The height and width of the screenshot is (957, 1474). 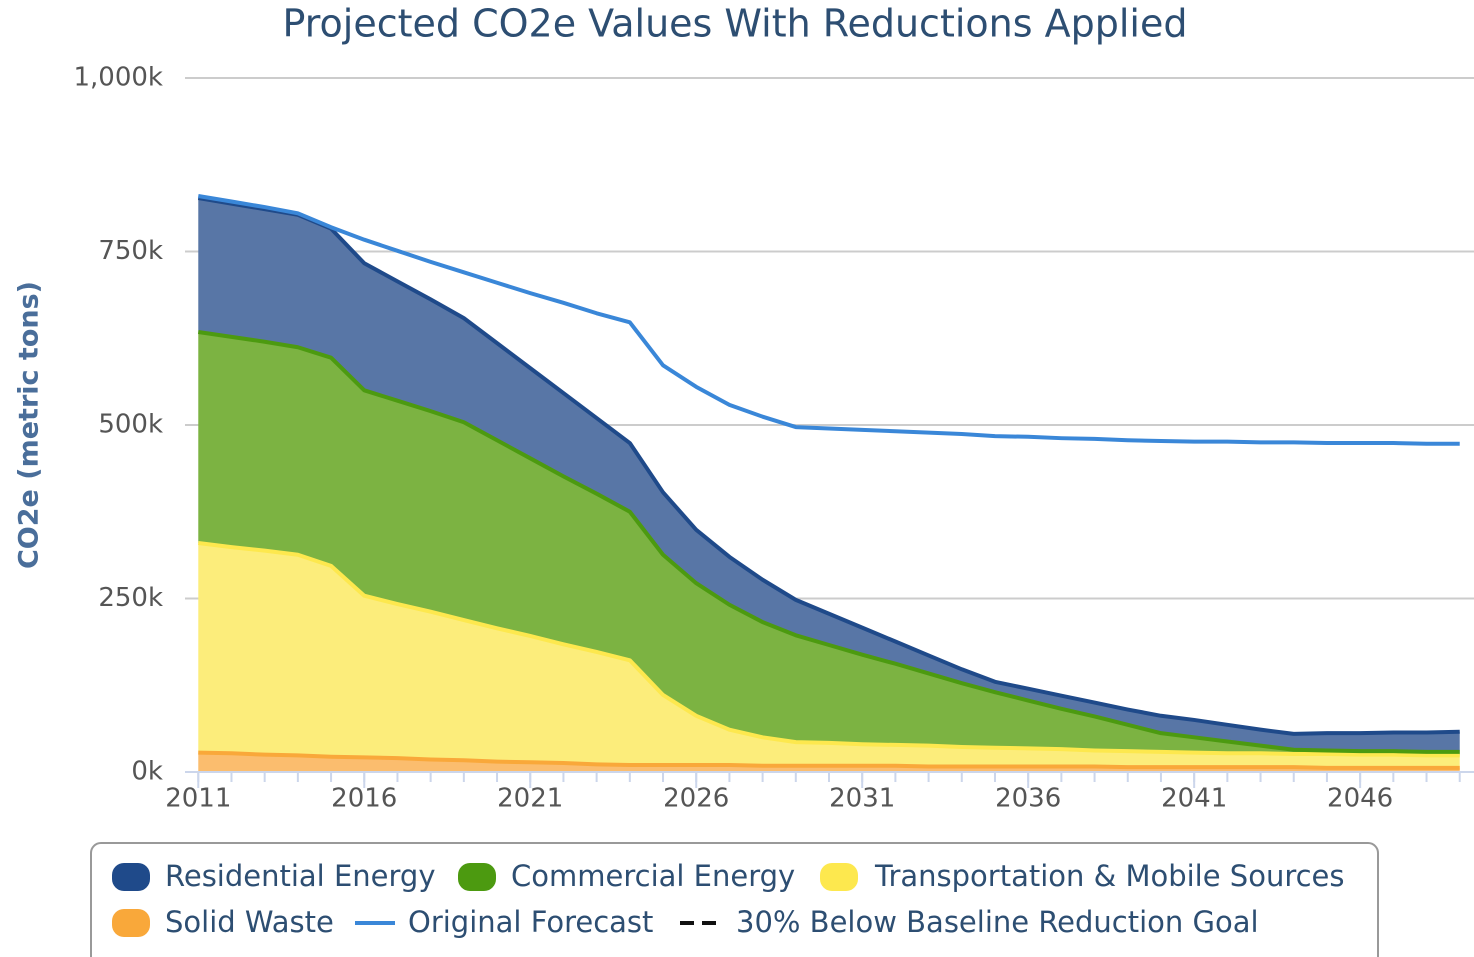 What do you see at coordinates (300, 876) in the screenshot?
I see `legend-label: Residential Energy` at bounding box center [300, 876].